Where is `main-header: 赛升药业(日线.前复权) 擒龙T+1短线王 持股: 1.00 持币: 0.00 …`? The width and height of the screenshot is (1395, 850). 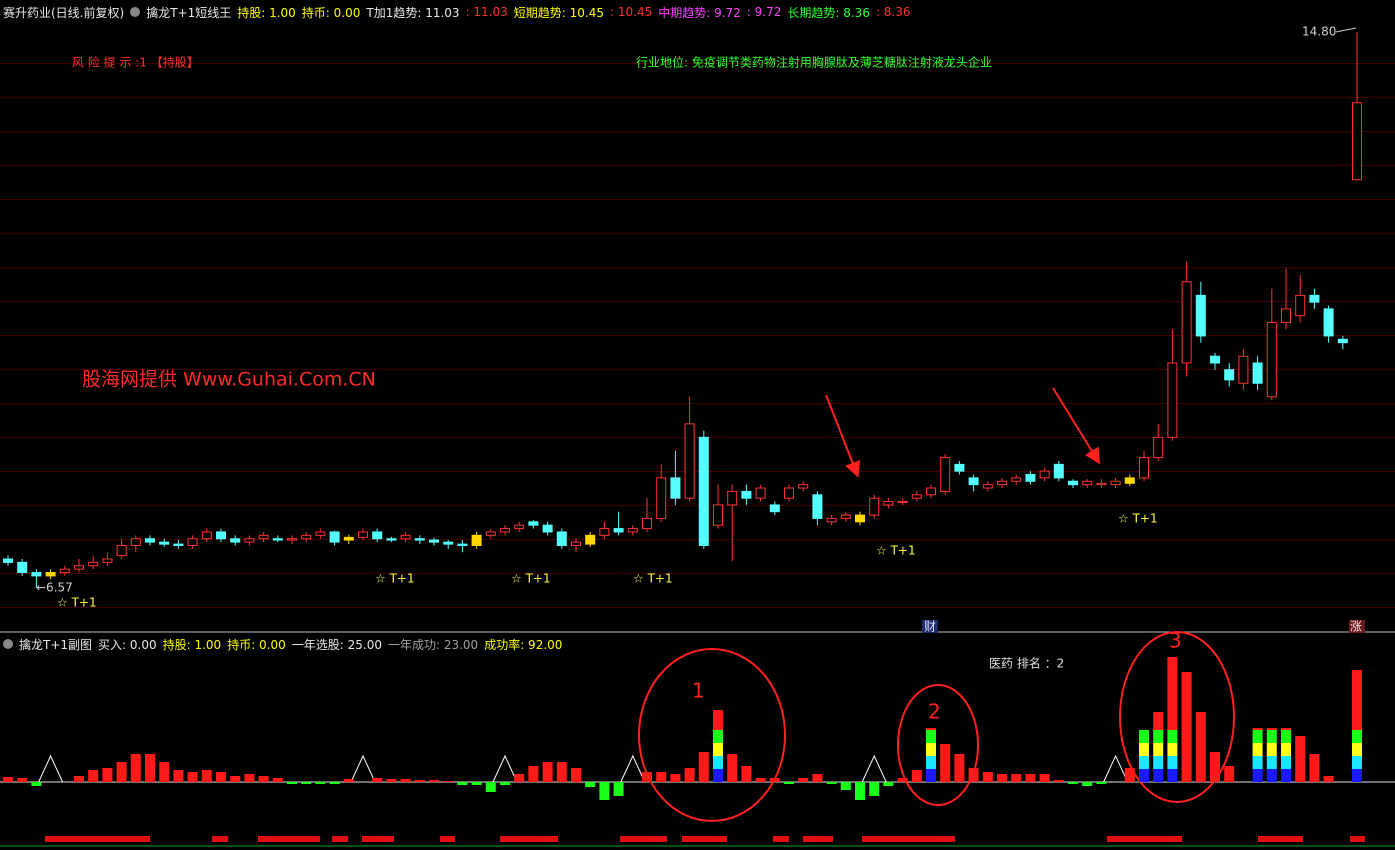 main-header: 赛升药业(日线.前复权) 擒龙T+1短线王 持股: 1.00 持币: 0.00 … is located at coordinates (697, 12).